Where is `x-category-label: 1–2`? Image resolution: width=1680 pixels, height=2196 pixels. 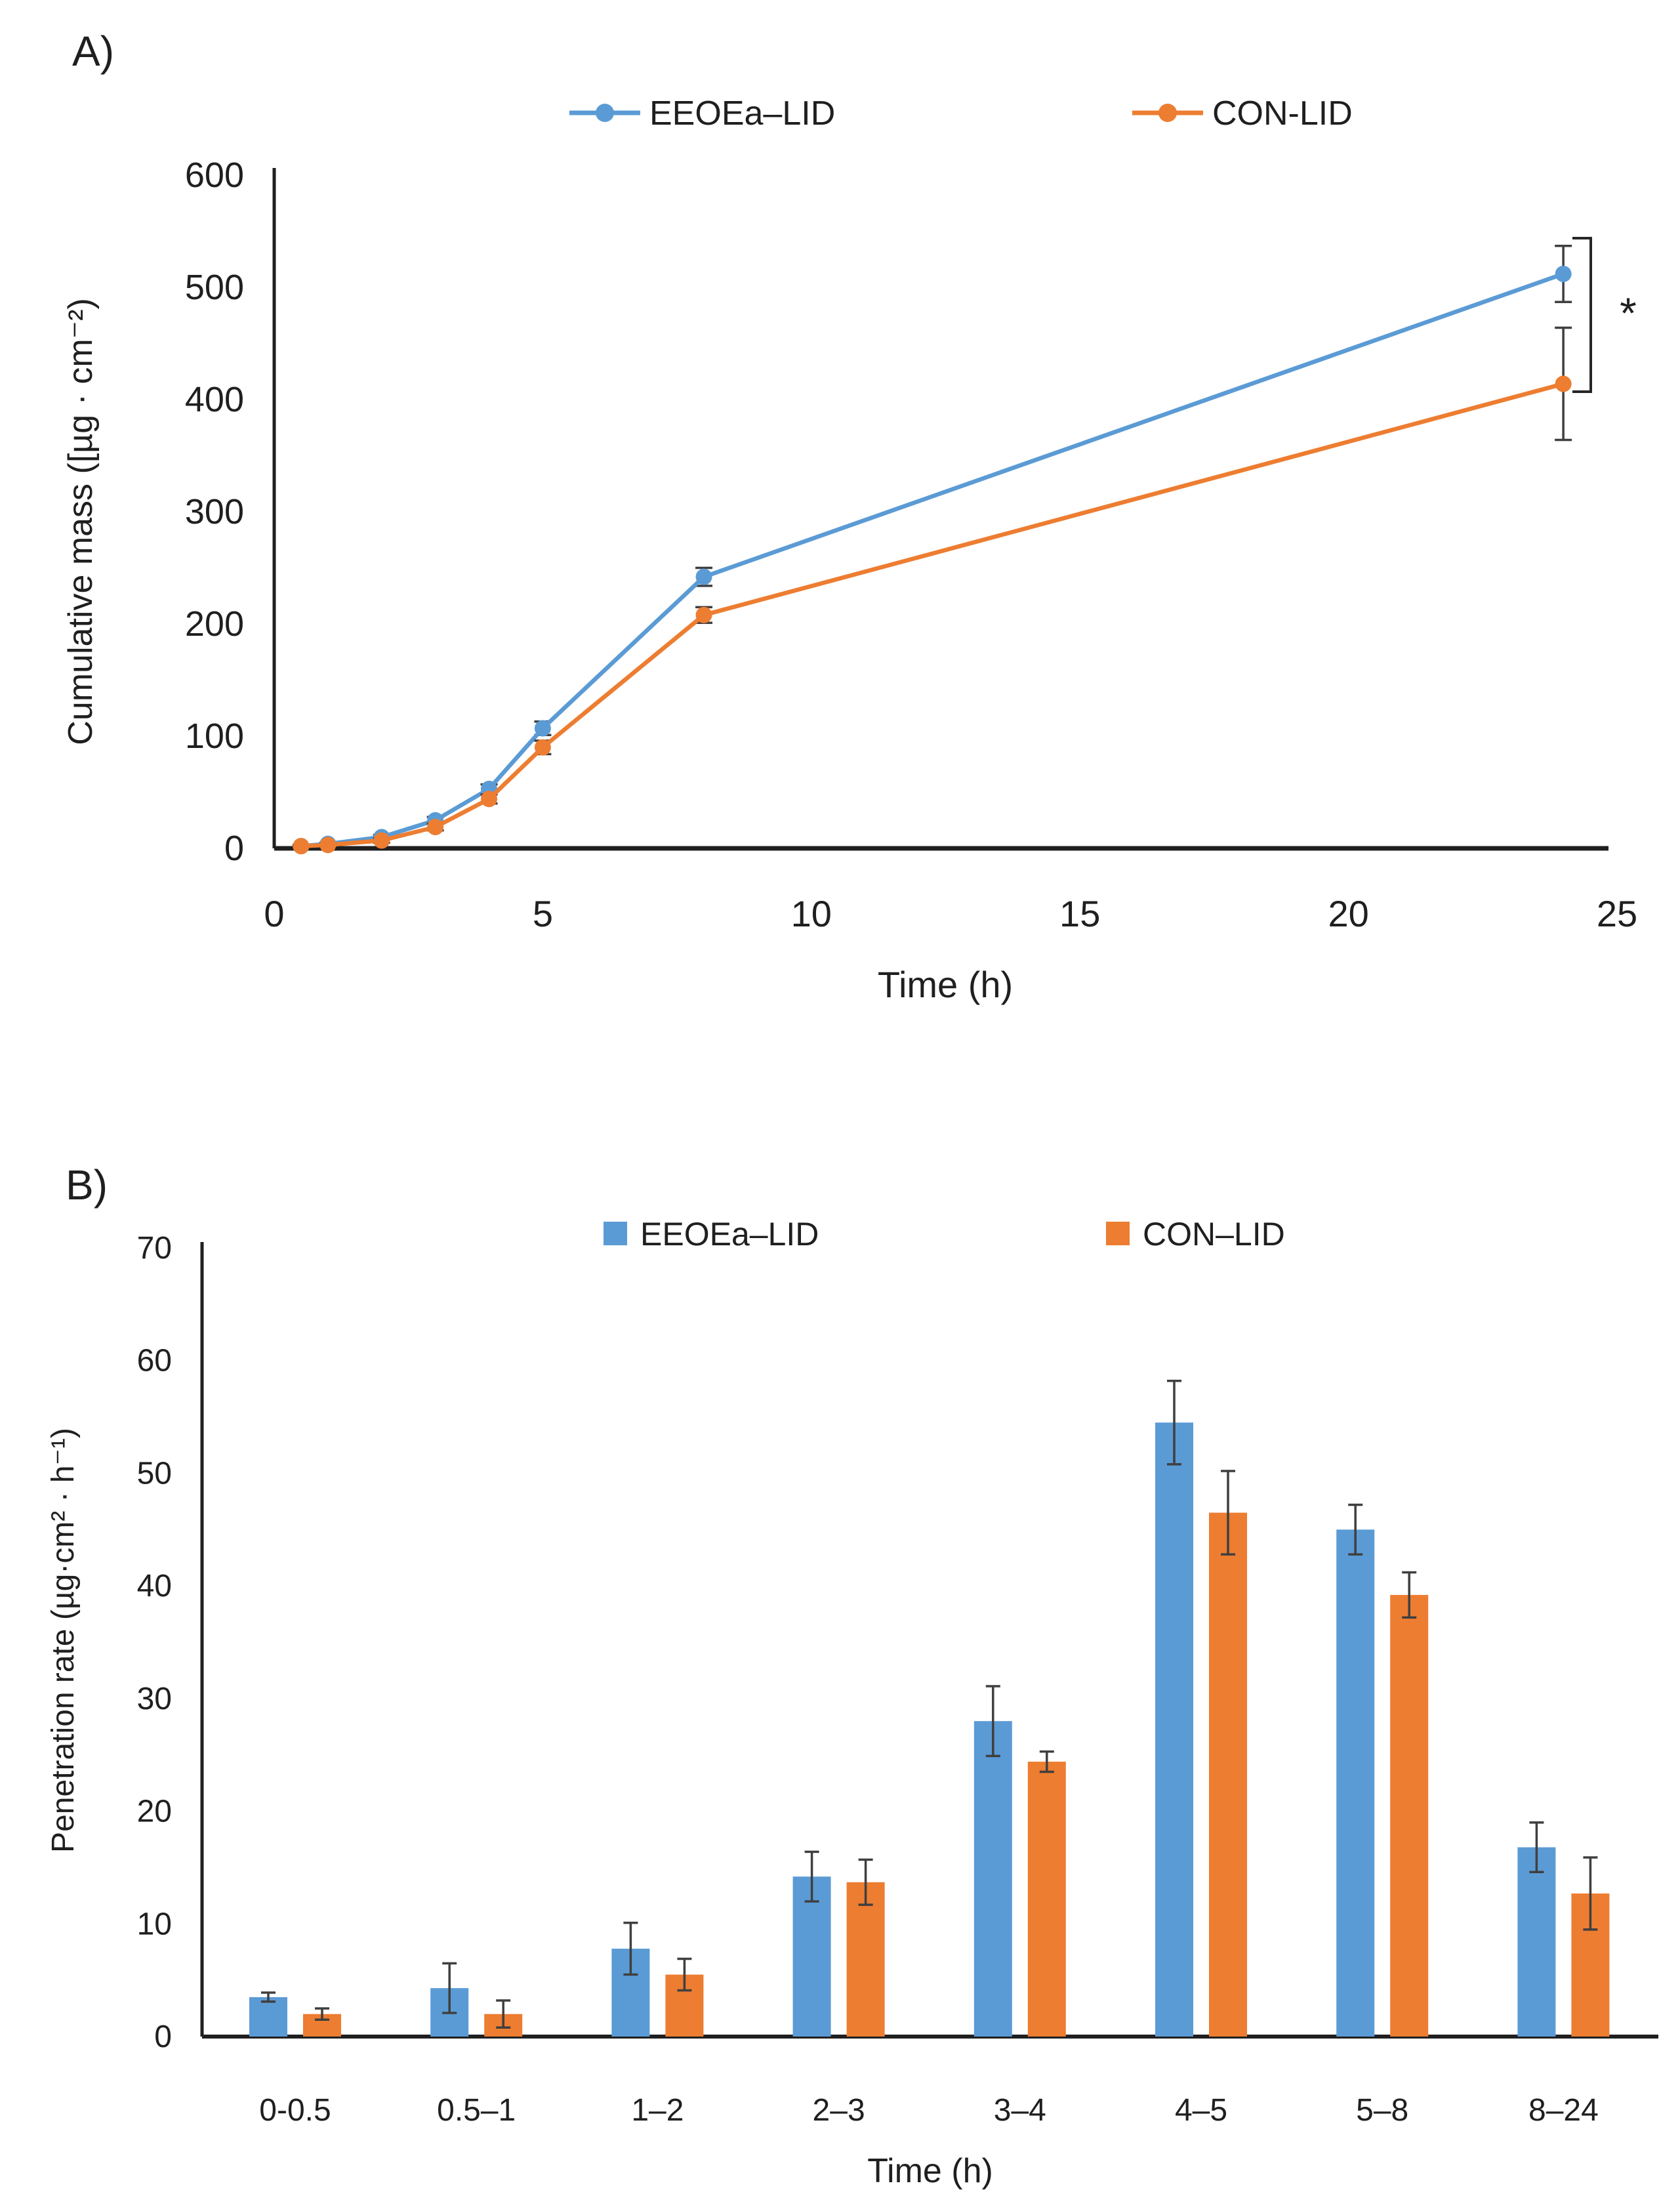 x-category-label: 1–2 is located at coordinates (657, 2110).